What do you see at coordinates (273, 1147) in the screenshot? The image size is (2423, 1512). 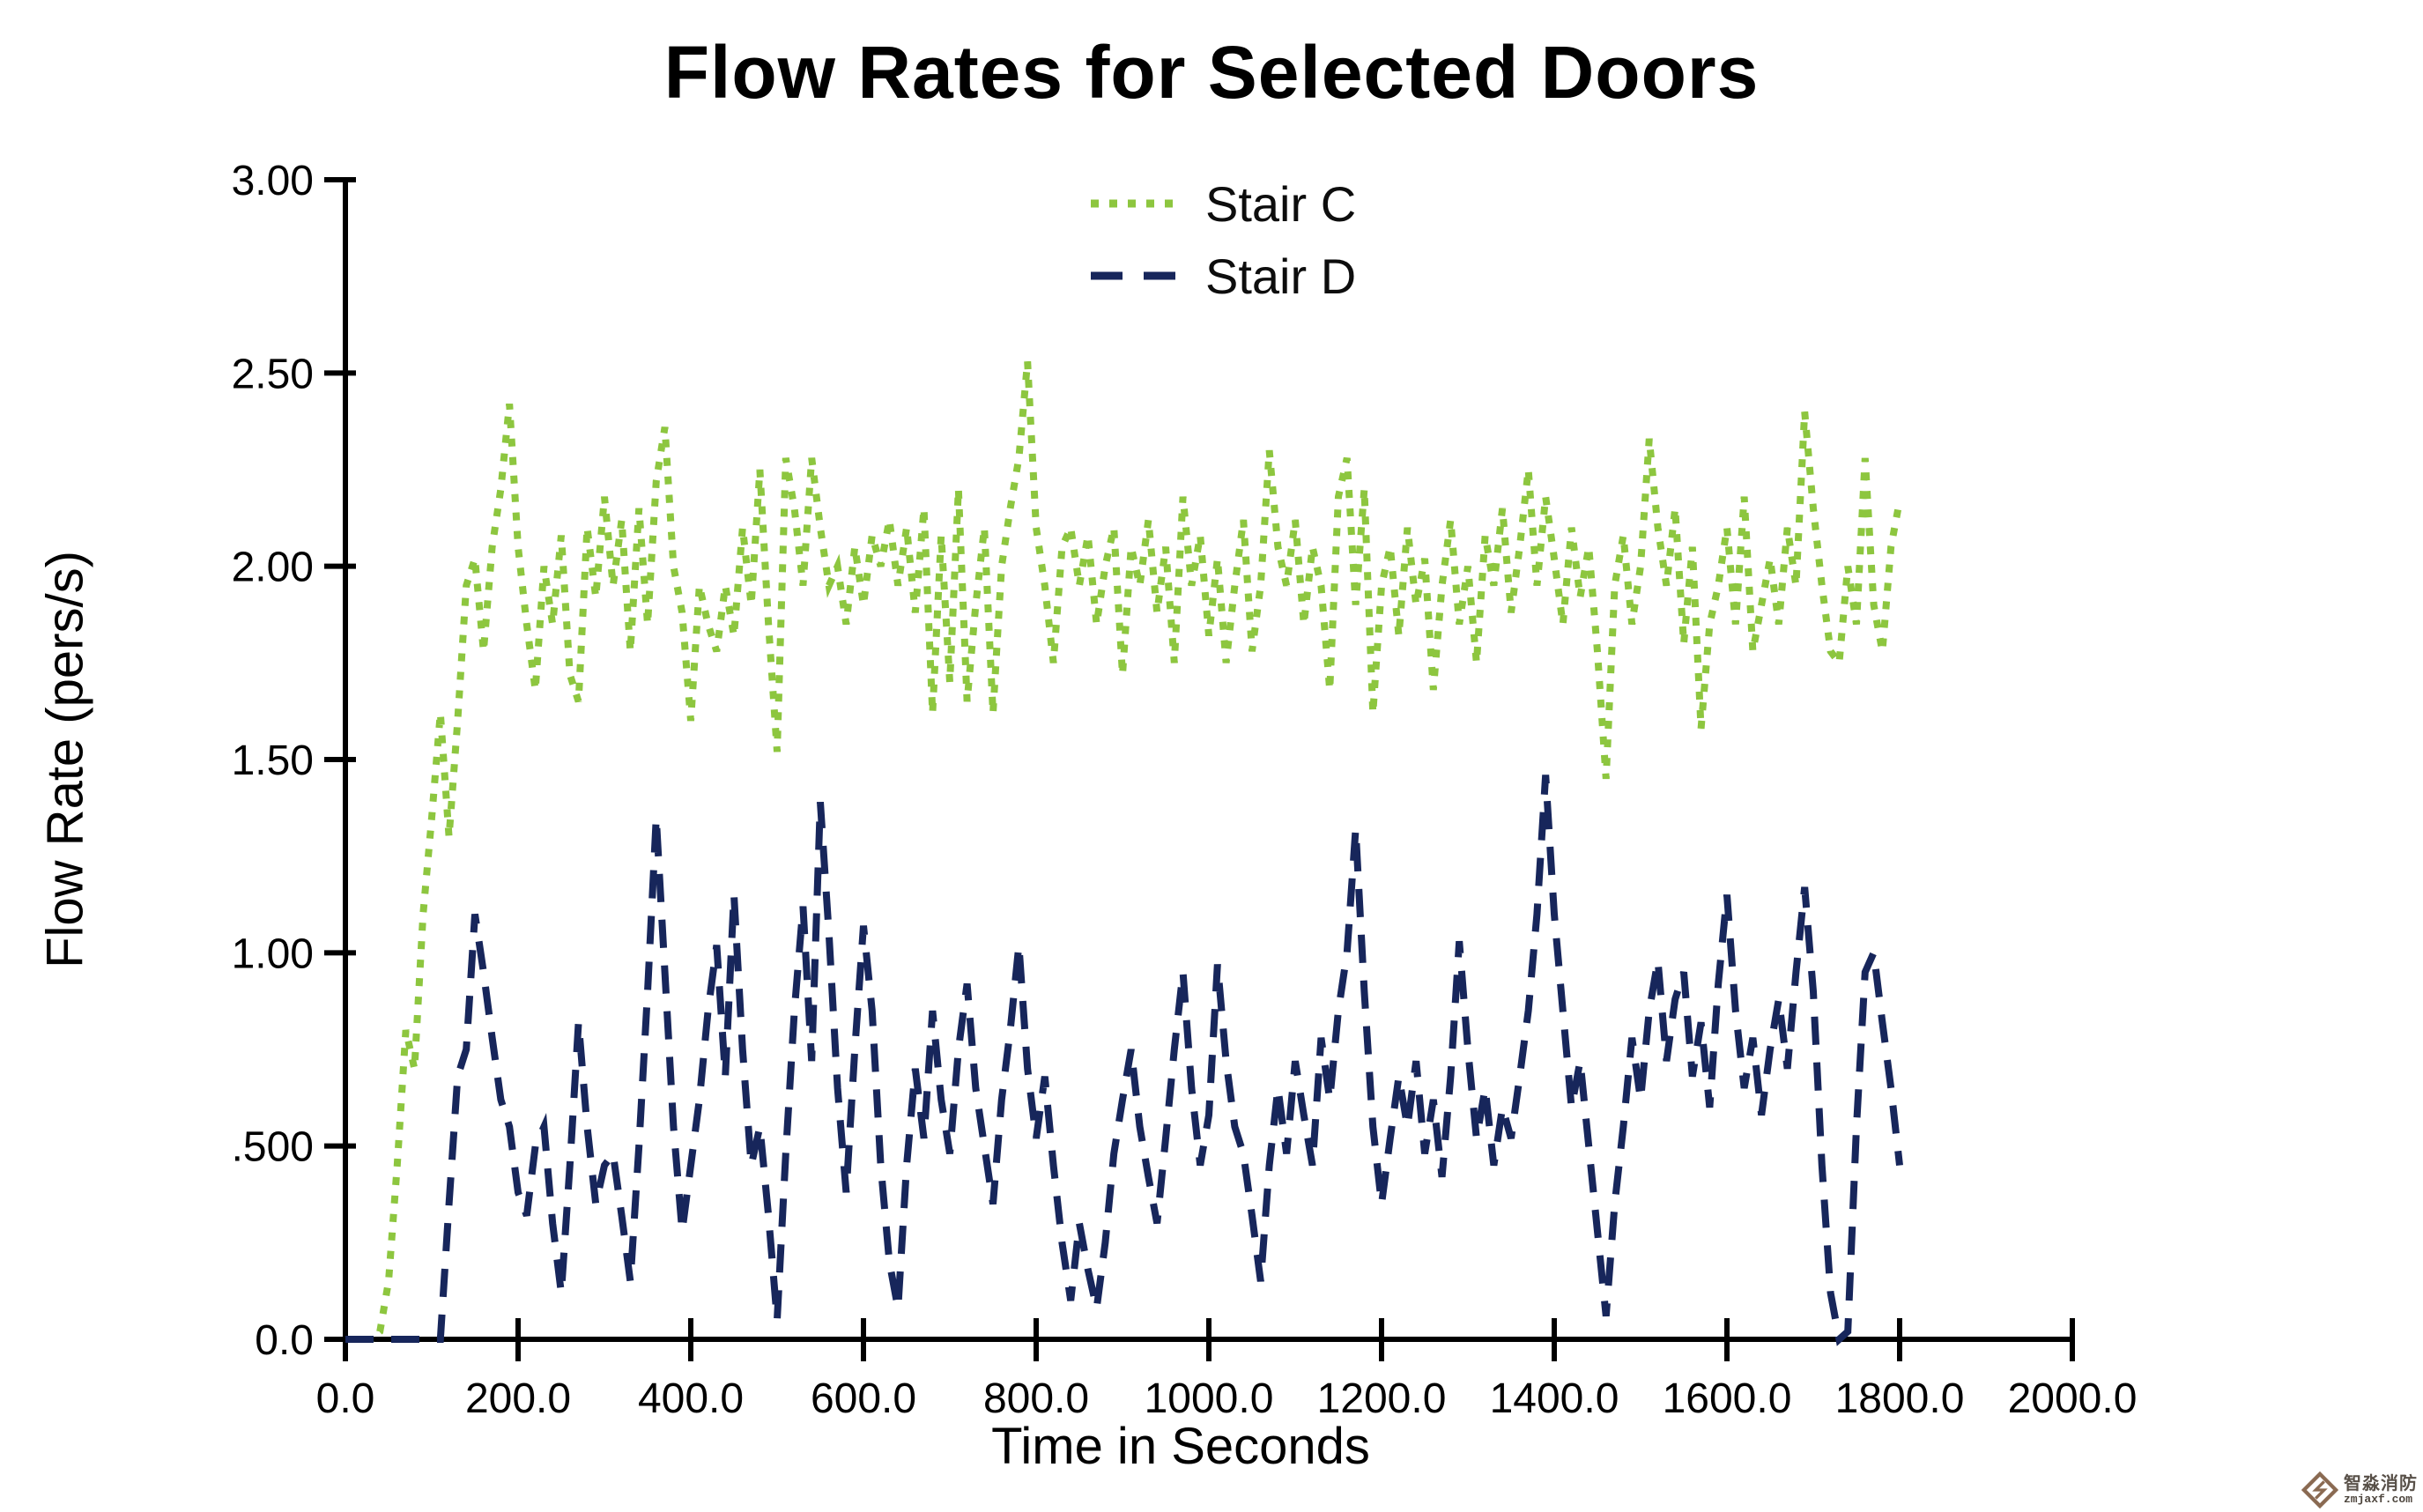 I see `y-tick-label: .500` at bounding box center [273, 1147].